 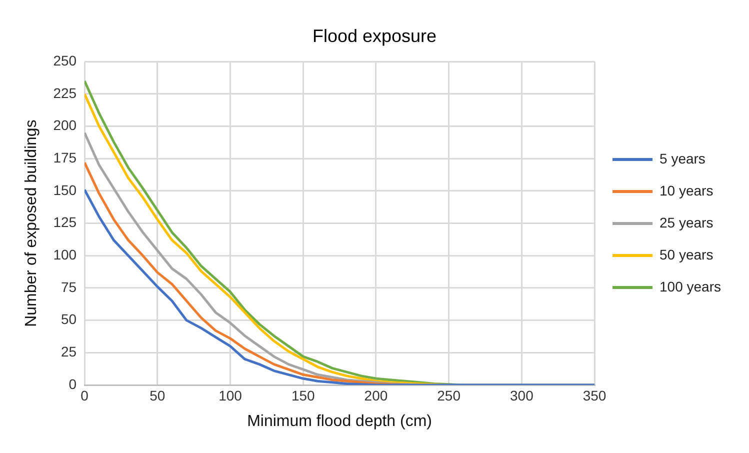 What do you see at coordinates (683, 158) in the screenshot?
I see `legend-label: 5 years` at bounding box center [683, 158].